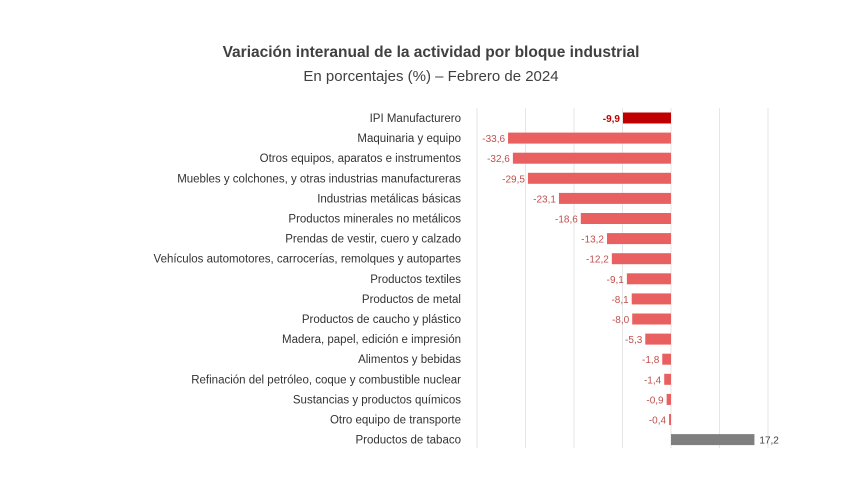 This screenshot has width=862, height=485. I want to click on category-label: Maquinaria y equipo, so click(409, 139).